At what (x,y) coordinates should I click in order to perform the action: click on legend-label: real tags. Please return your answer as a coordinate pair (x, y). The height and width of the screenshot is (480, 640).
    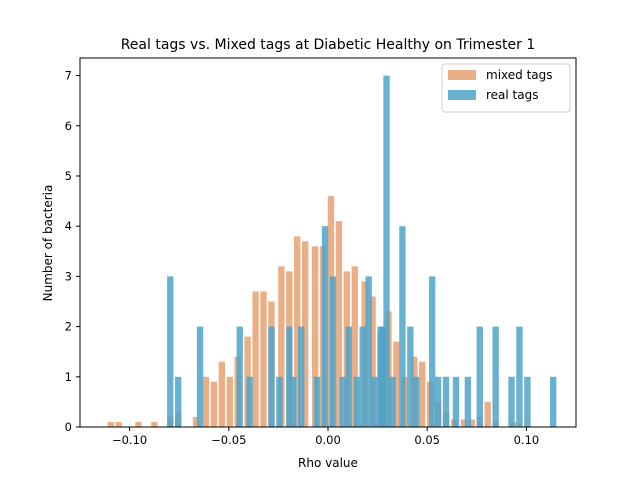
    Looking at the image, I should click on (512, 95).